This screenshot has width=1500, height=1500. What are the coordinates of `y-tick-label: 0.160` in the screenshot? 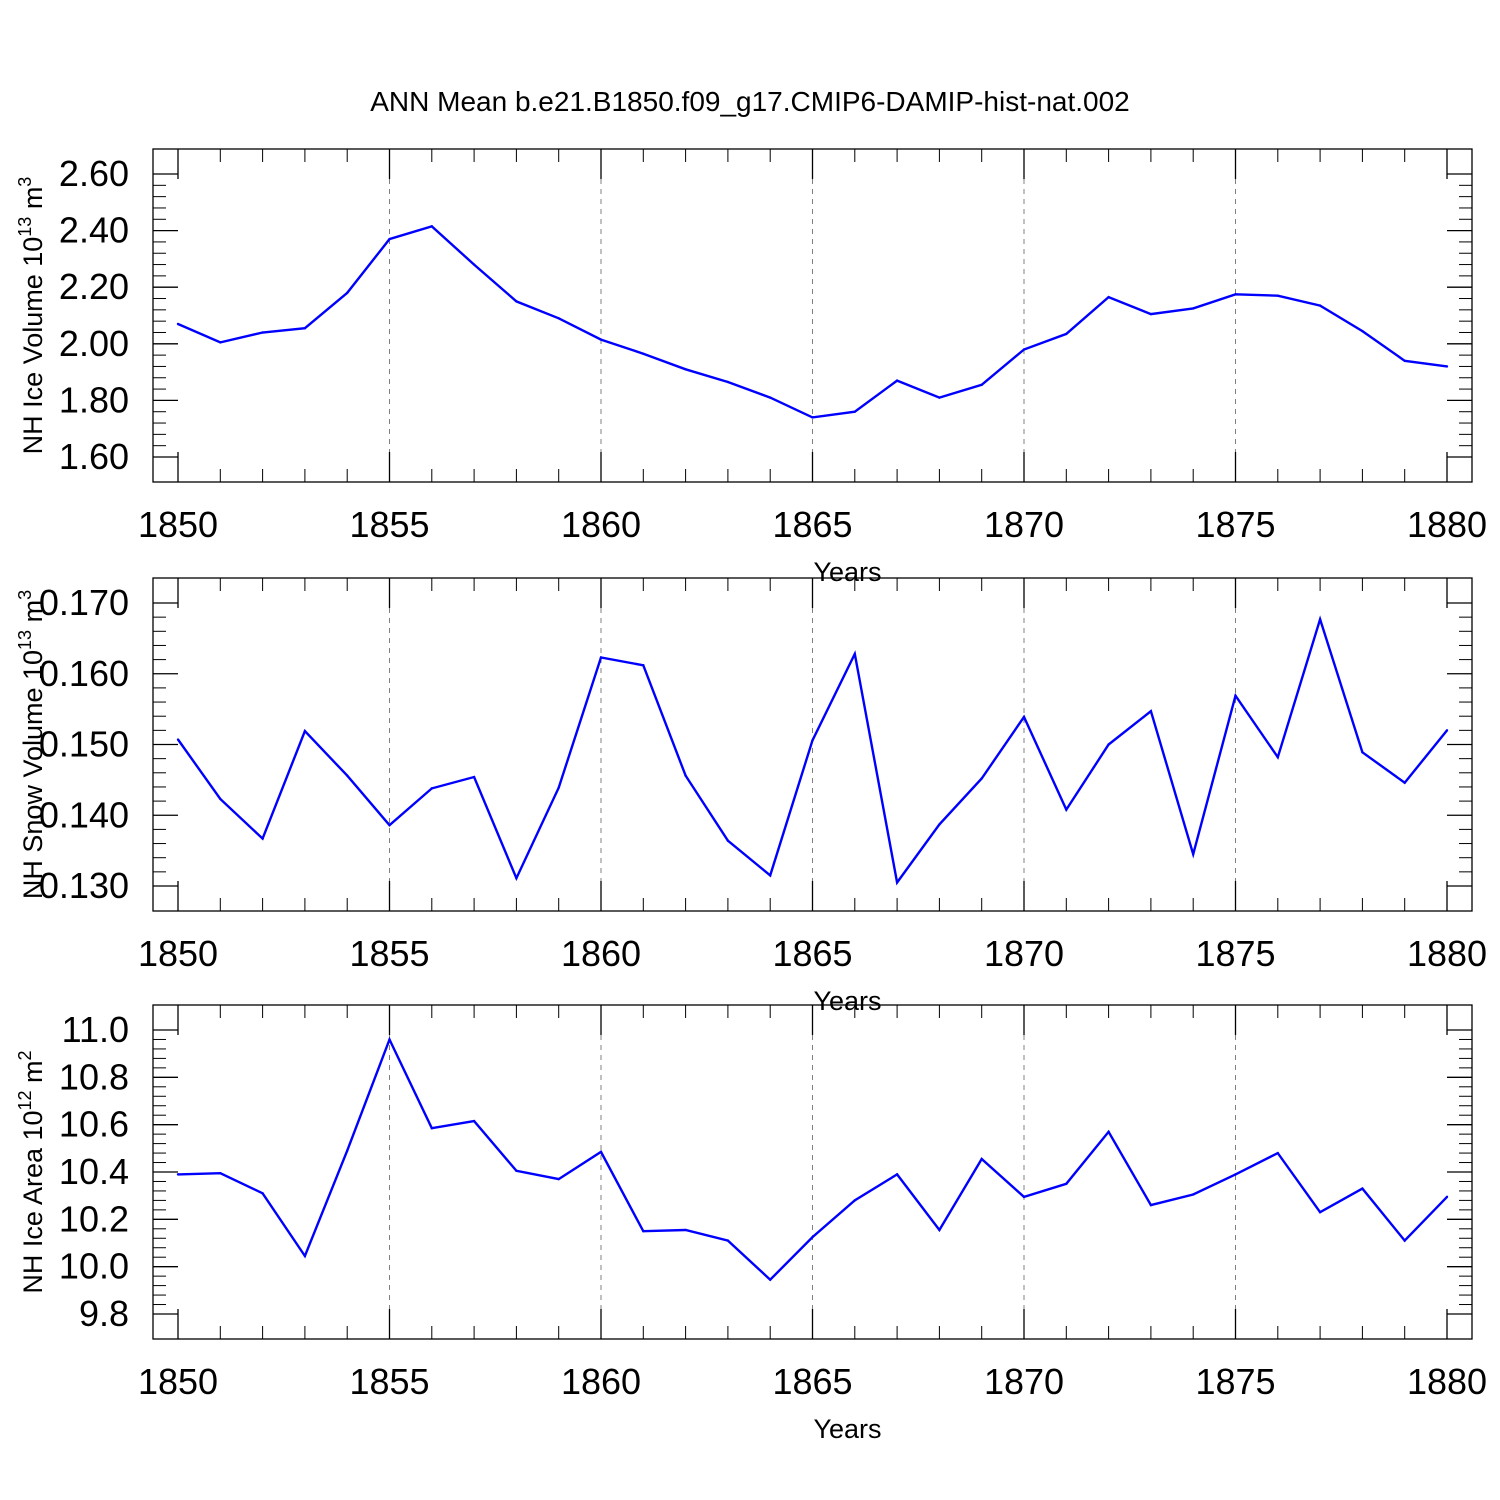 It's located at (84, 673).